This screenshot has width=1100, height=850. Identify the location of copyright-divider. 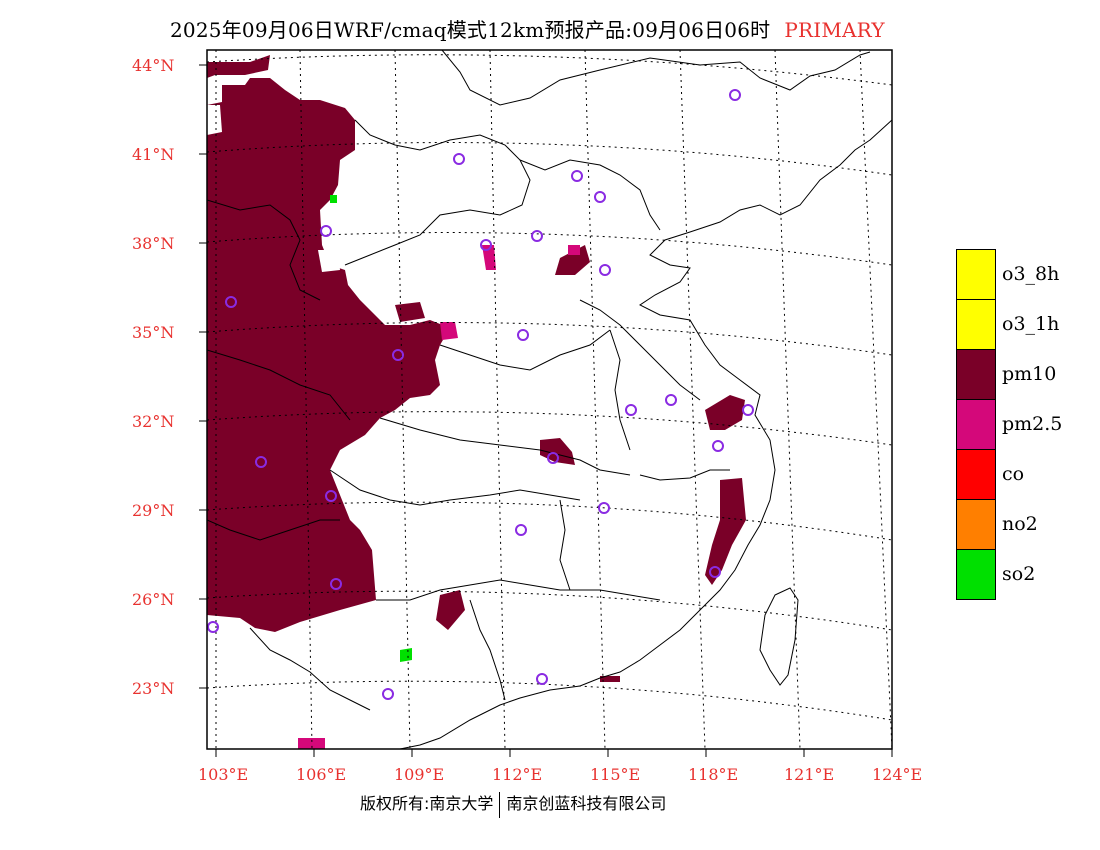
(500, 804).